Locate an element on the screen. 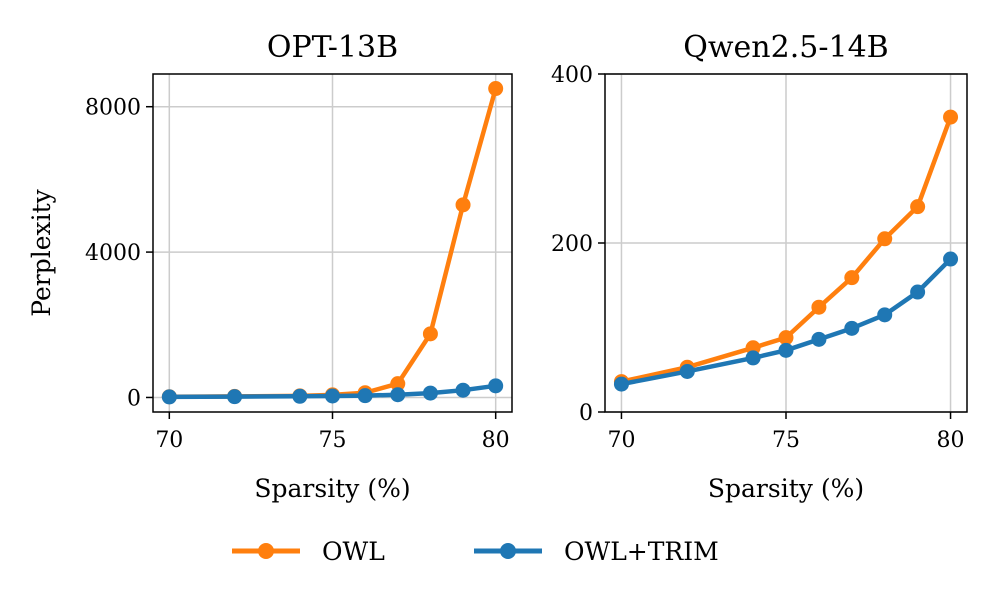  y-tick-label-400: 400 is located at coordinates (572, 75).